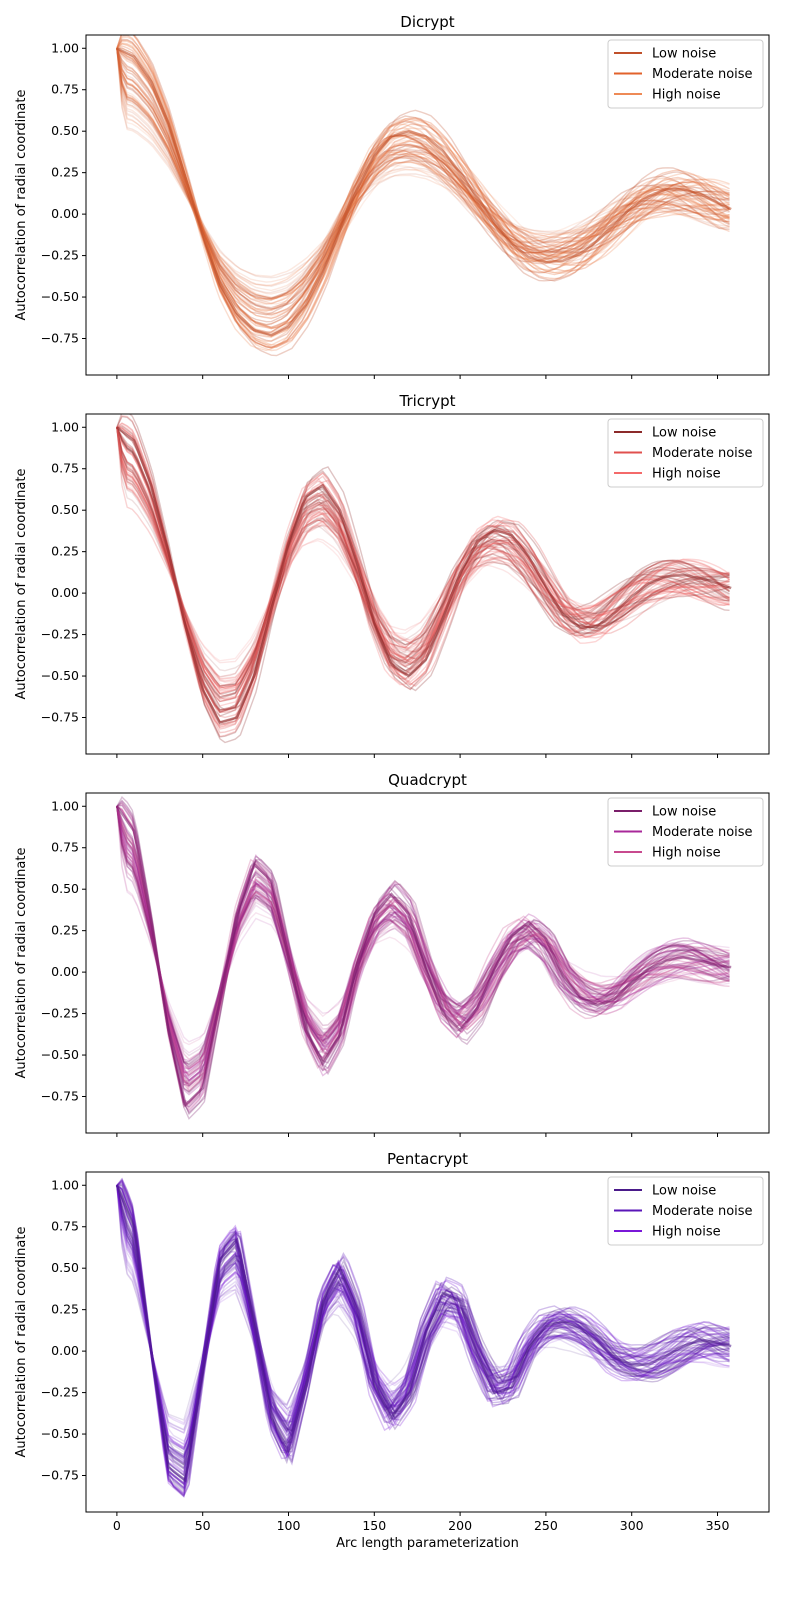  I want to click on panel-title: Dicrypt, so click(427, 22).